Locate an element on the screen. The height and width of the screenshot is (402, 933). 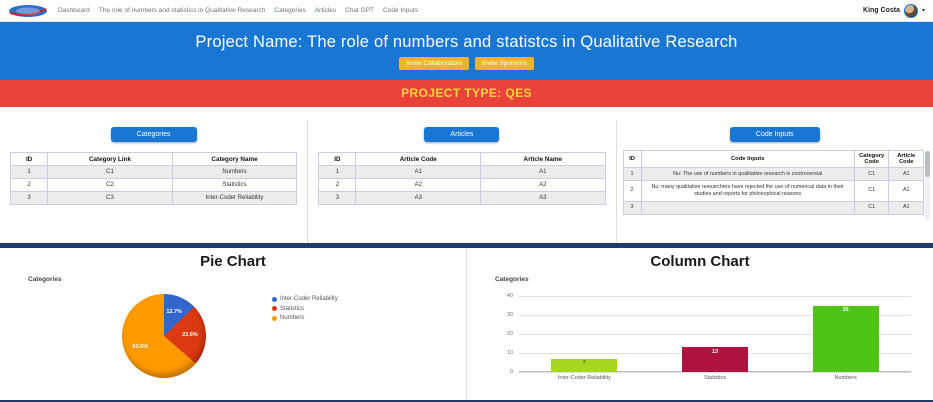
pie-slice-label: 23.6% is located at coordinates (190, 335).